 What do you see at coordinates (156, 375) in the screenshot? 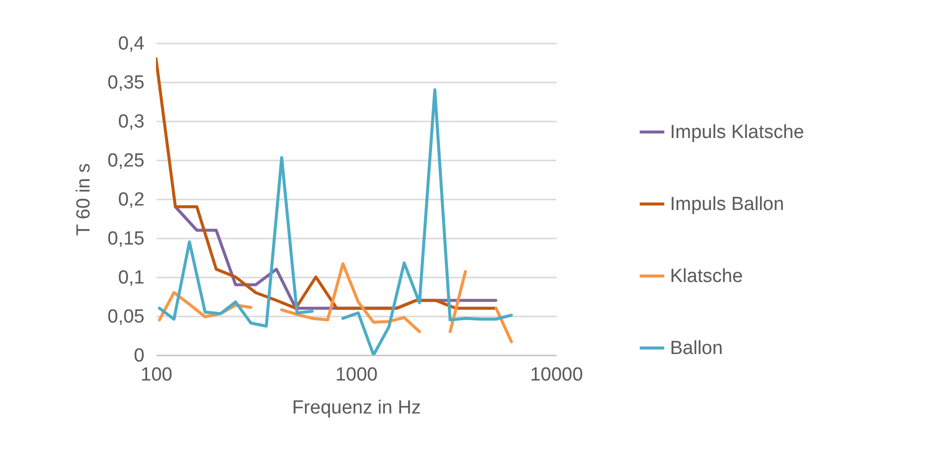
I see `x-tick-label: 100` at bounding box center [156, 375].